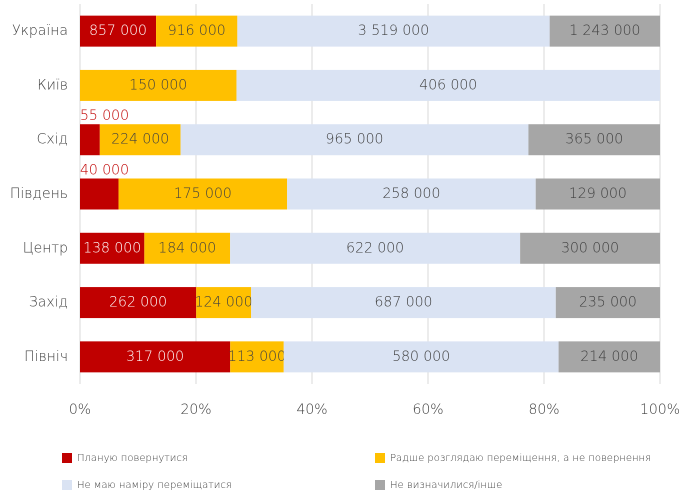 This screenshot has width=687, height=493. What do you see at coordinates (446, 485) in the screenshot?
I see `legend-label: Не визначилися/інше` at bounding box center [446, 485].